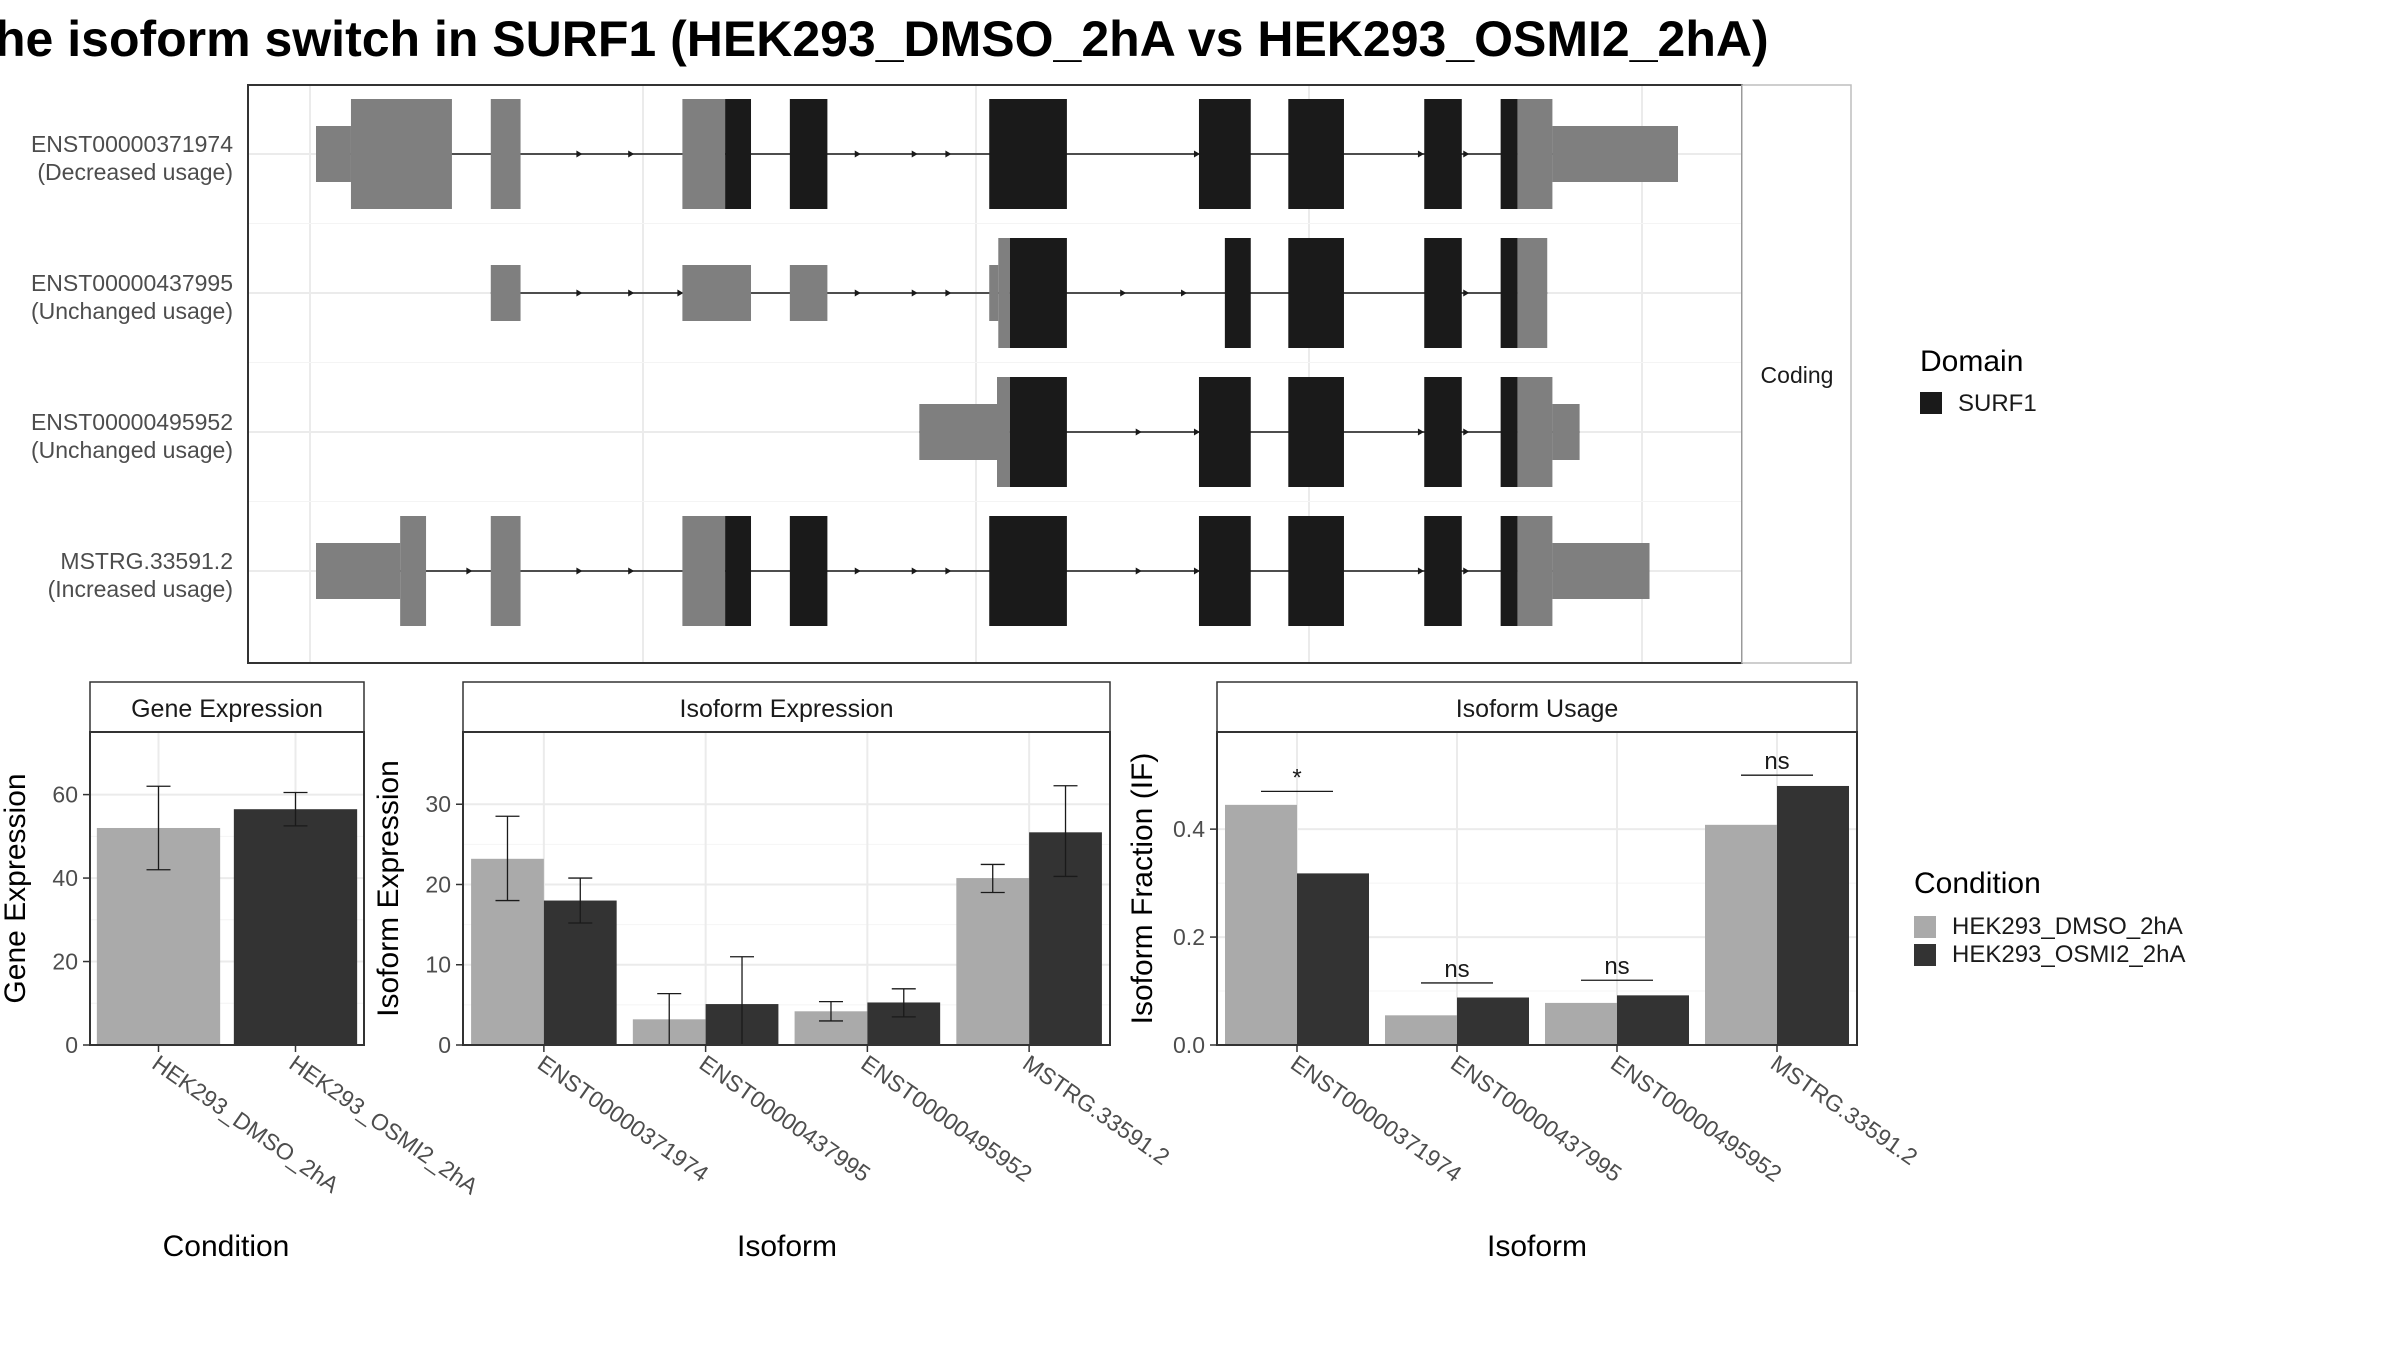 The height and width of the screenshot is (1350, 2400). Describe the element at coordinates (65, 878) in the screenshot. I see `y-tick-label: 40` at that location.